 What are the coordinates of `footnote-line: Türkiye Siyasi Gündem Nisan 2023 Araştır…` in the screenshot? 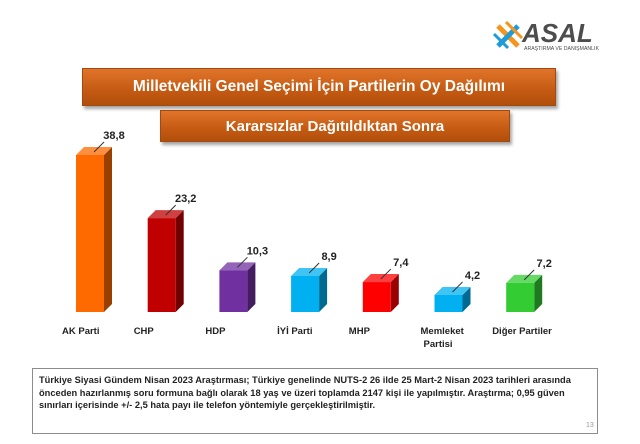 It's located at (305, 380).